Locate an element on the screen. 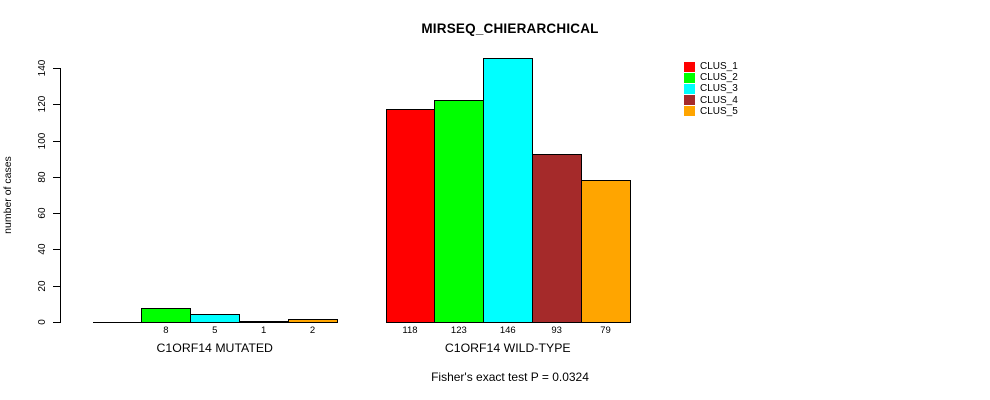 The image size is (990, 400). legend-label: CLUS_2 is located at coordinates (719, 78).